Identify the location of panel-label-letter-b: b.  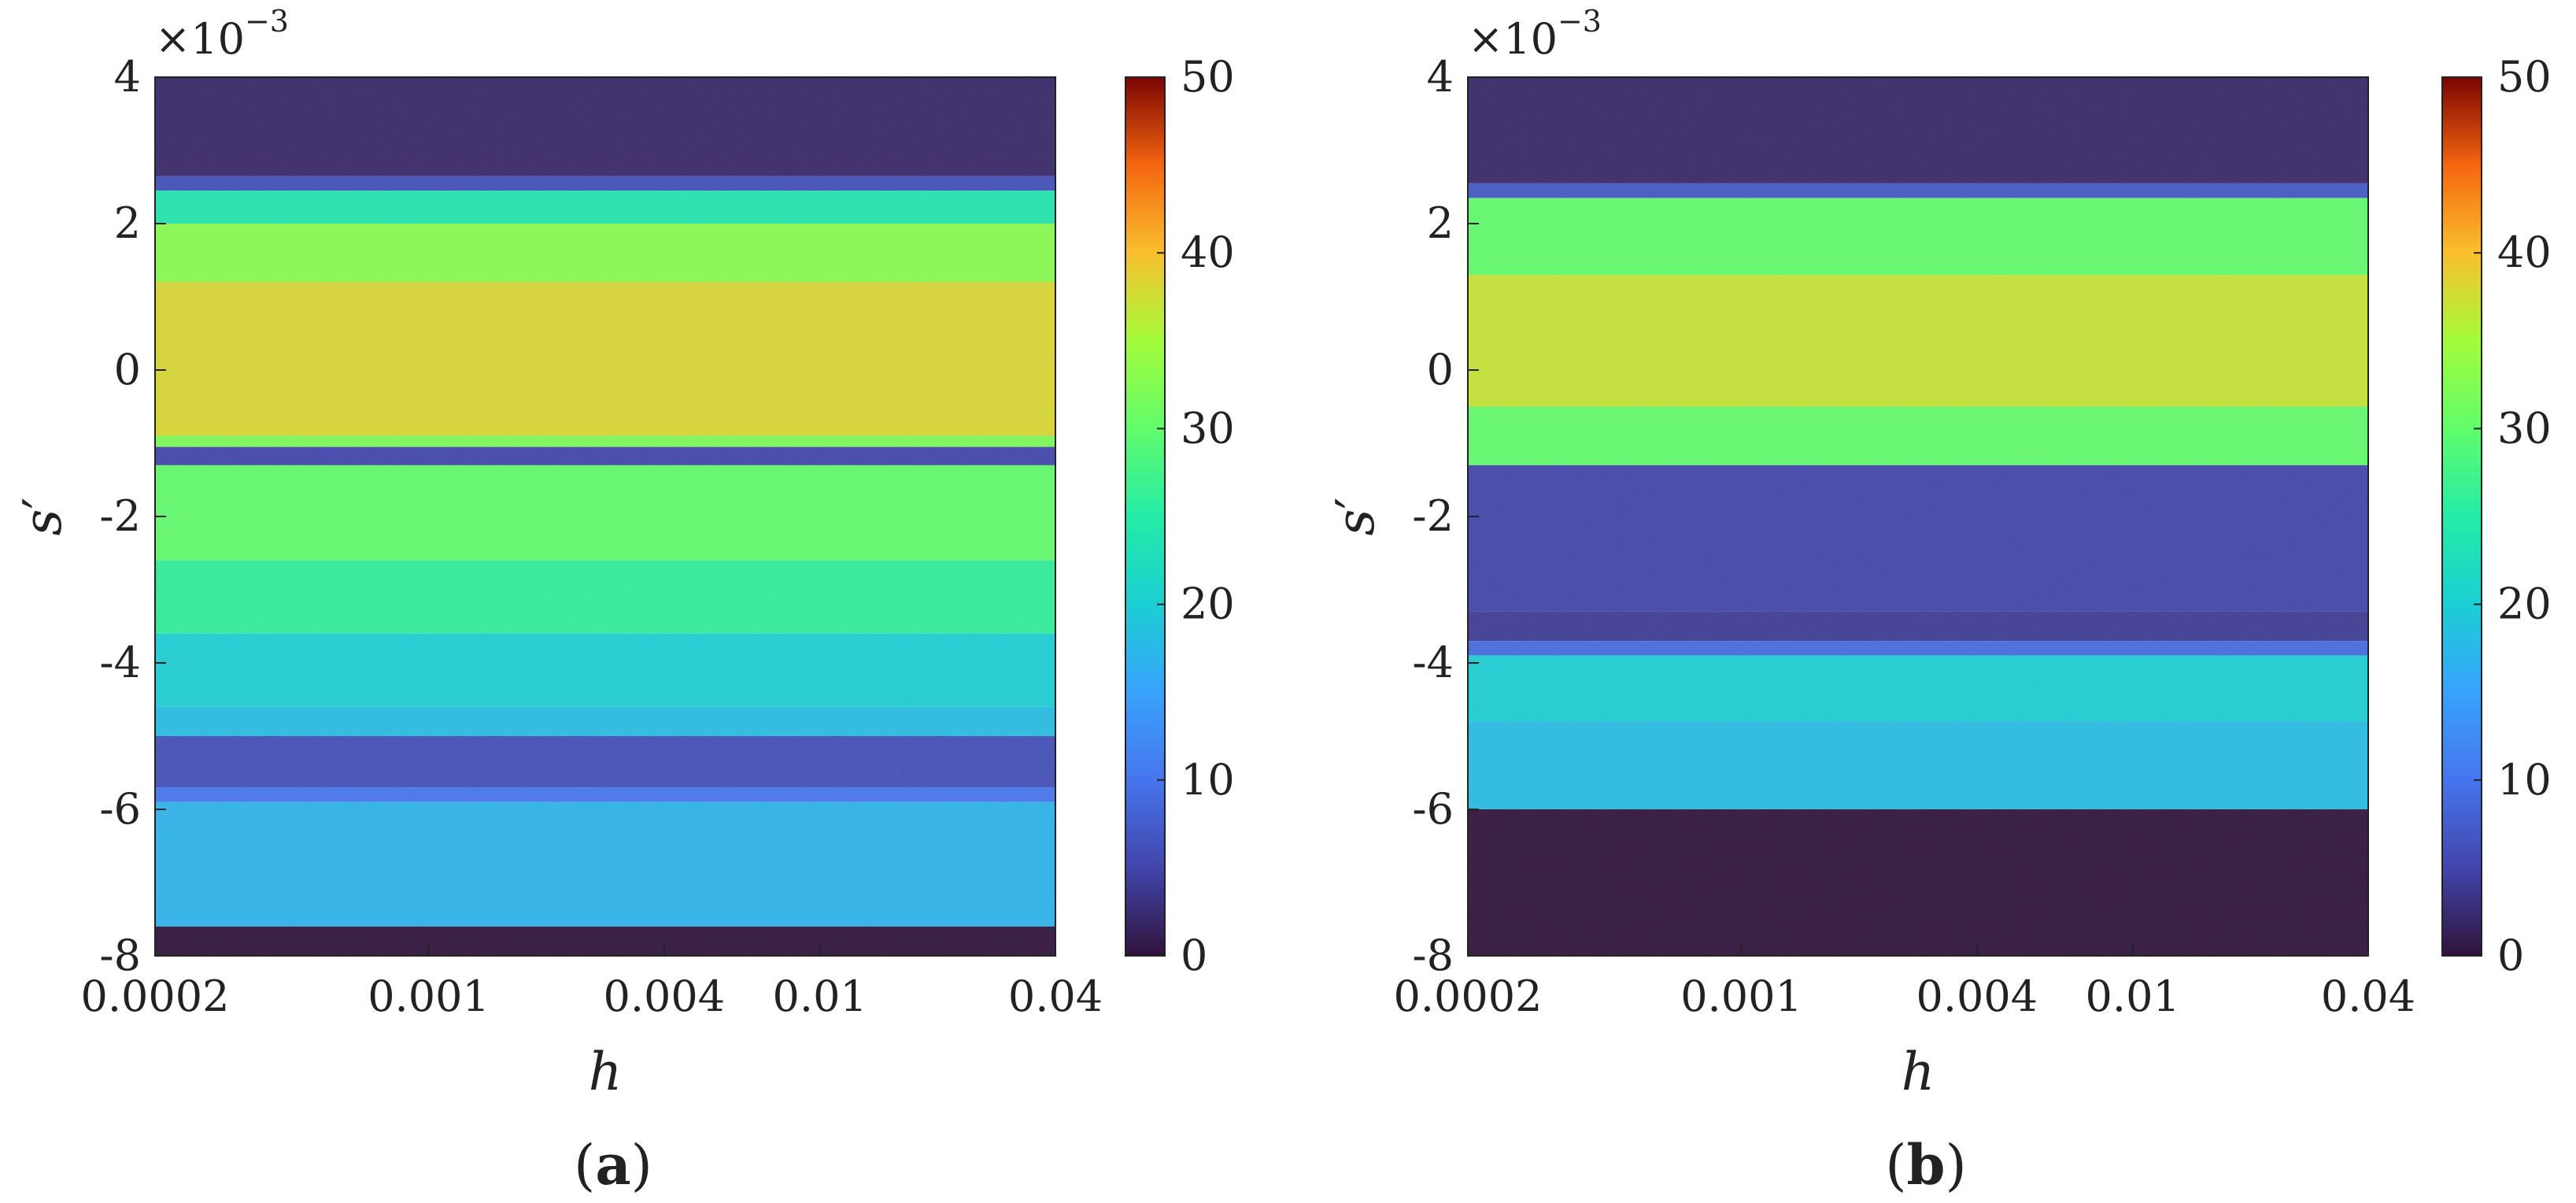
(1926, 1164).